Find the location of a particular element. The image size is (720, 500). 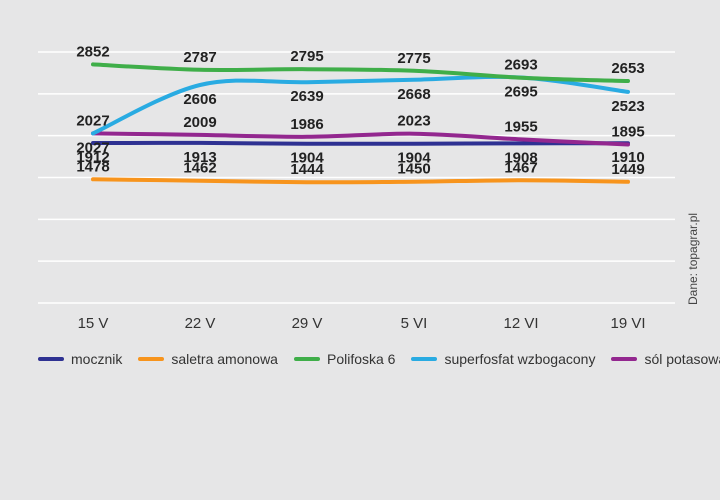

legend-swatch-sol-potasowa is located at coordinates (624, 359).